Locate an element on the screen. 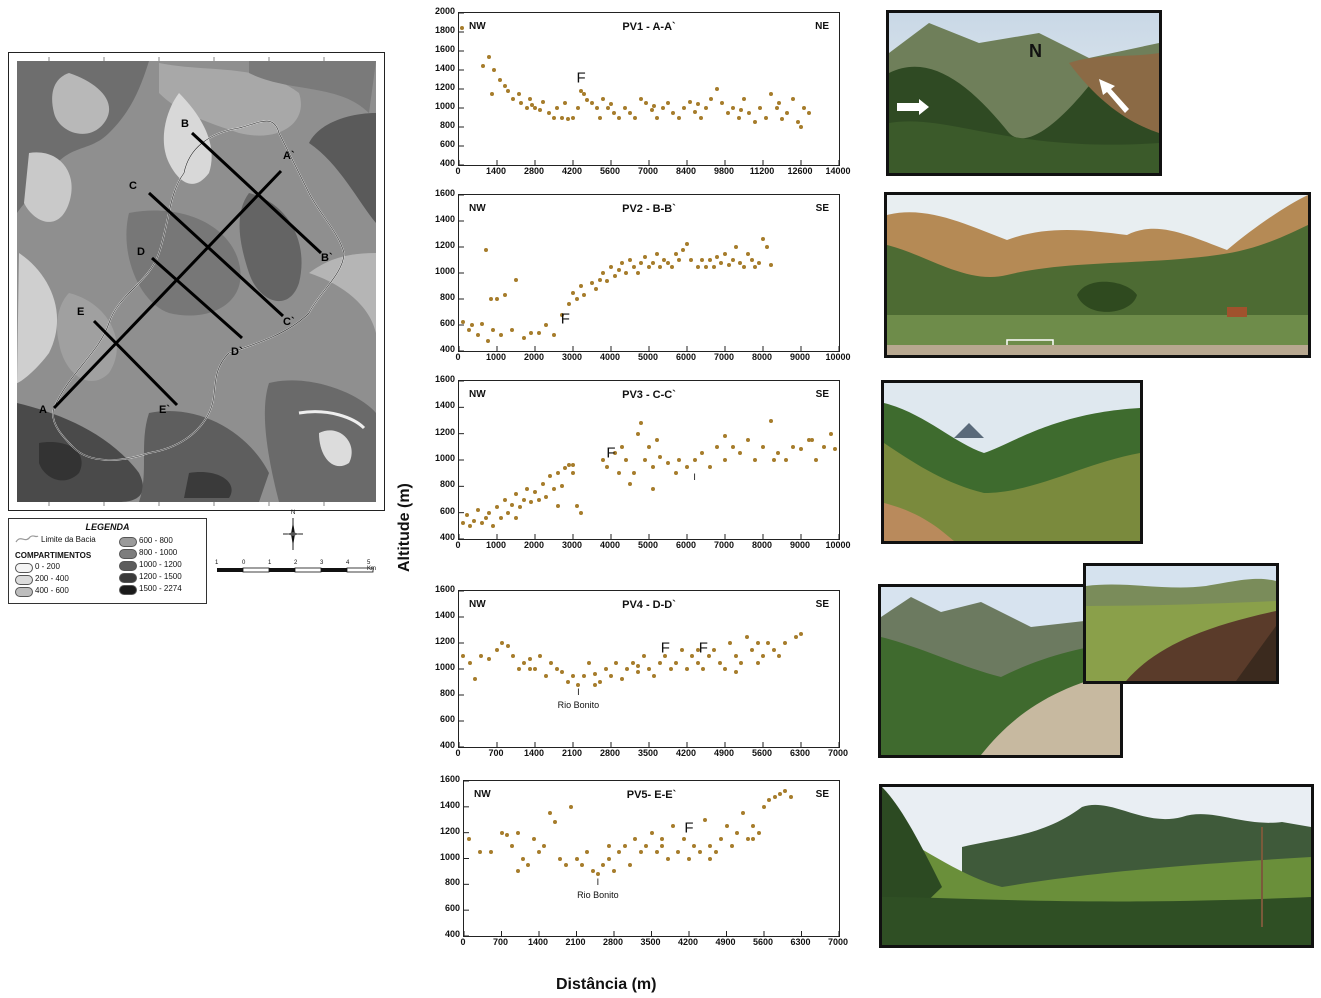  profile-annotation: F is located at coordinates (703, 648).